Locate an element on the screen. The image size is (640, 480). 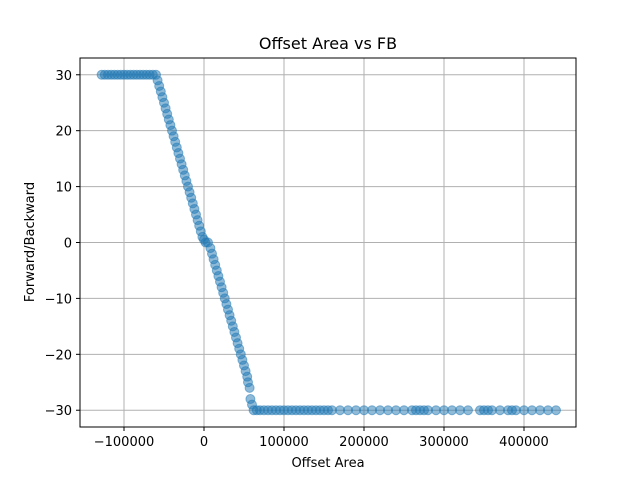
y-tick-label: 0 is located at coordinates (68, 244).